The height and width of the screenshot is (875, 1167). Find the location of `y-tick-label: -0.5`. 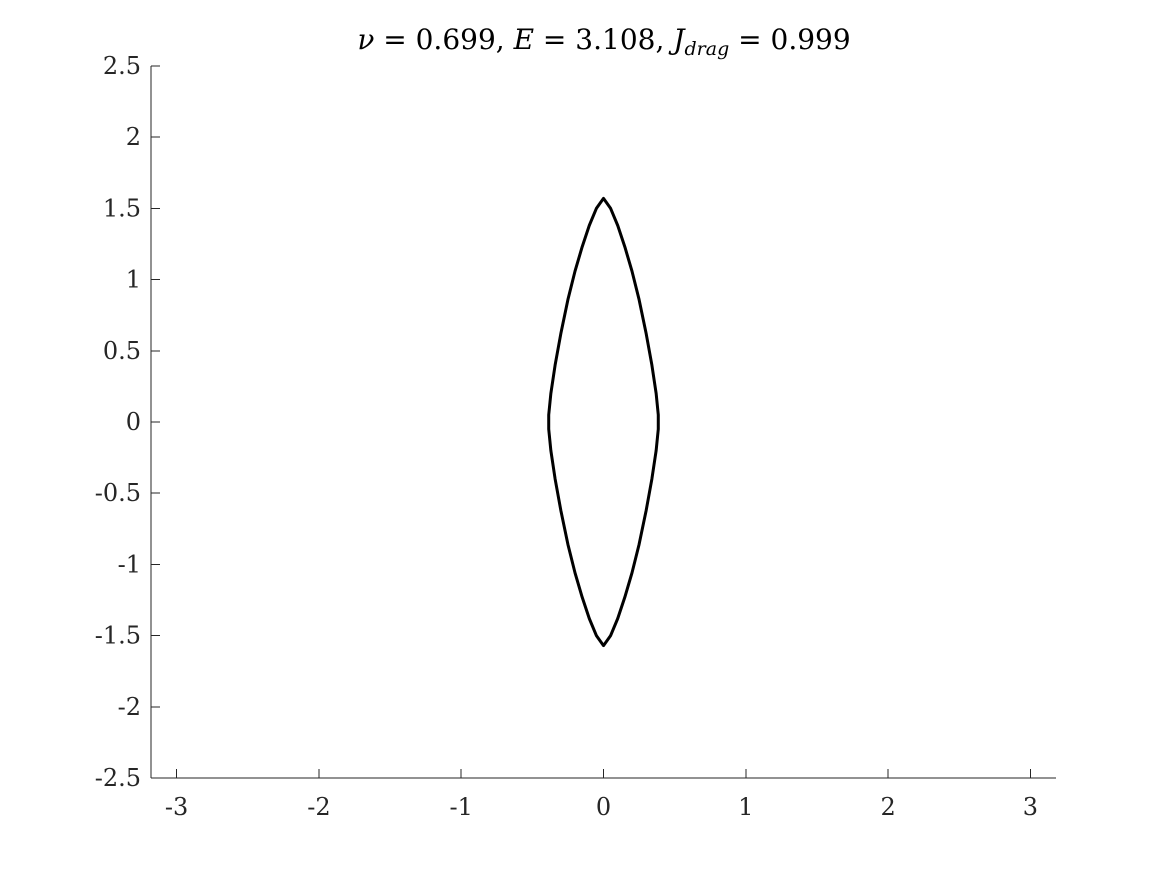

y-tick-label: -0.5 is located at coordinates (118, 493).